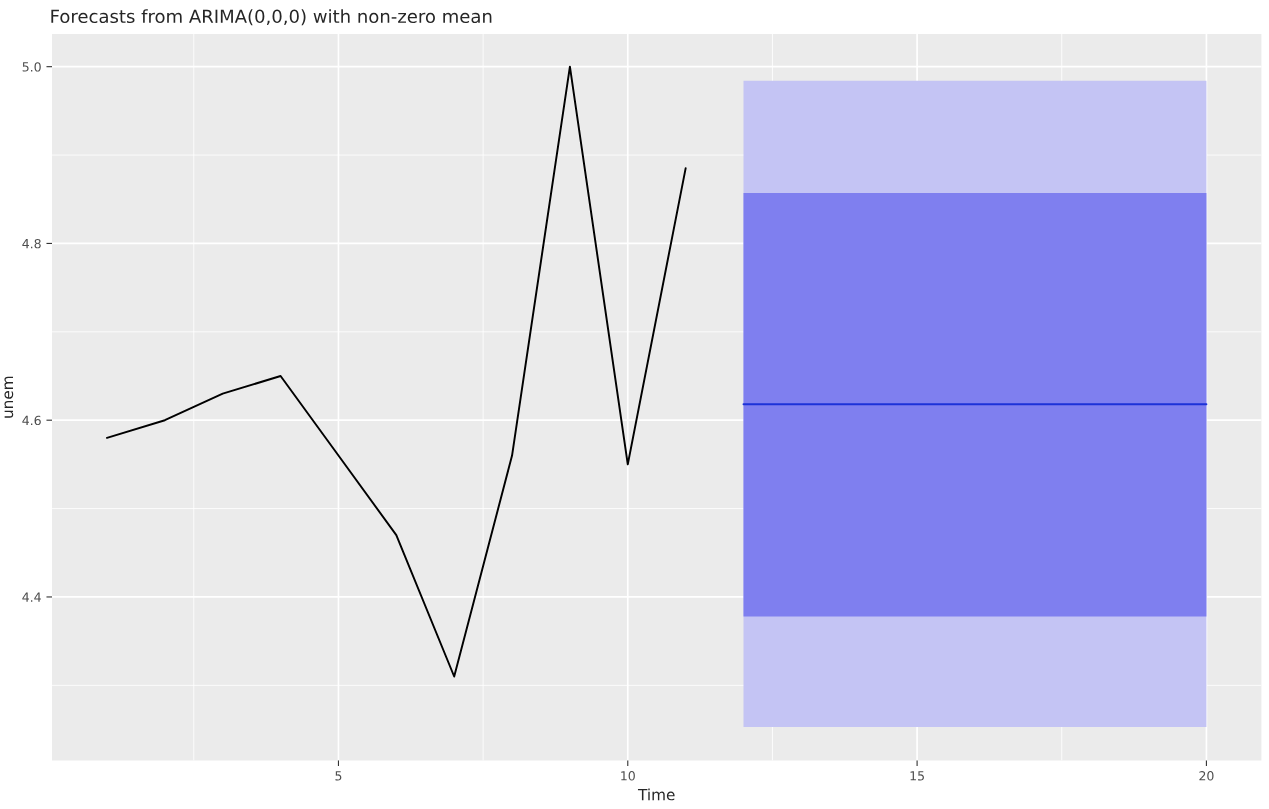  I want to click on x-tick-label: 20, so click(1206, 776).